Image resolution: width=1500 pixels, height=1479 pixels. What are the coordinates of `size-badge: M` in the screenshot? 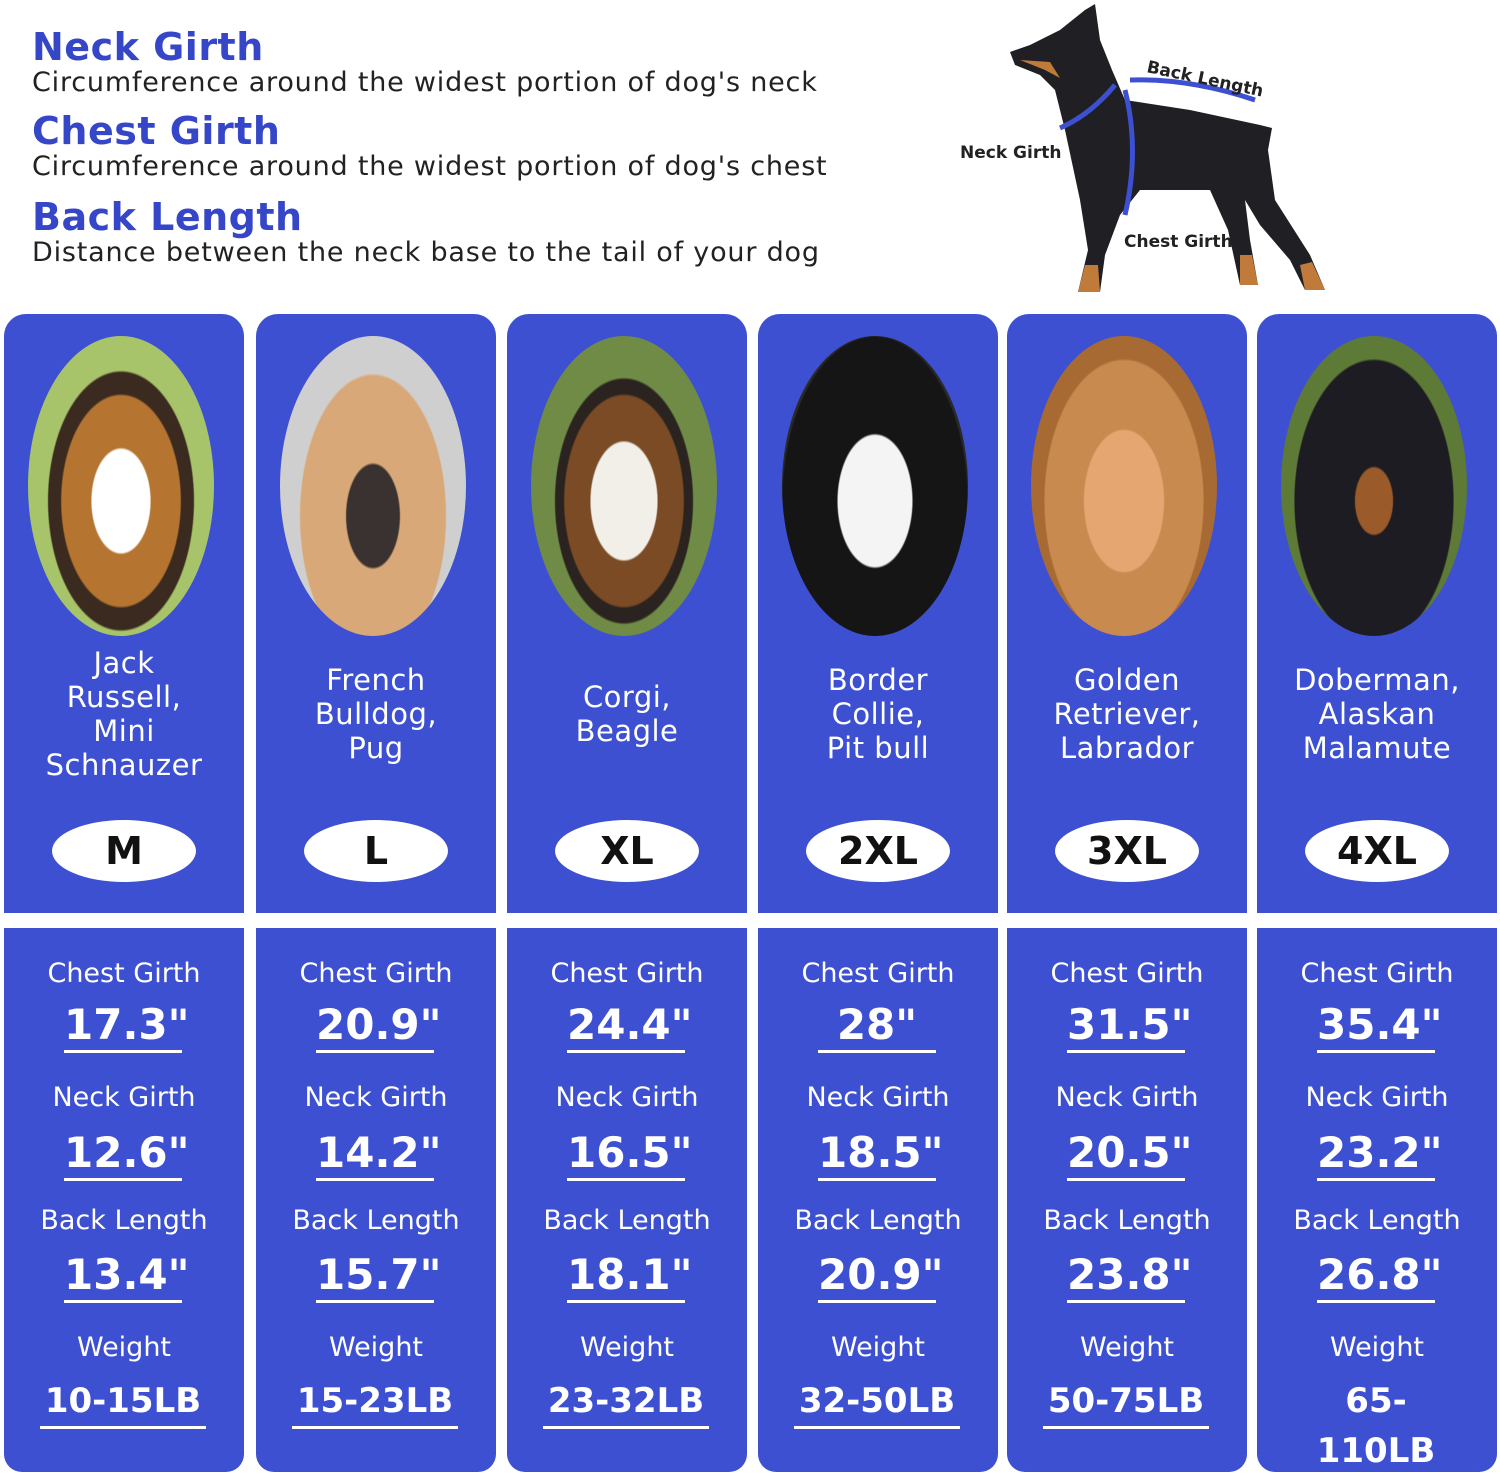 It's located at (124, 851).